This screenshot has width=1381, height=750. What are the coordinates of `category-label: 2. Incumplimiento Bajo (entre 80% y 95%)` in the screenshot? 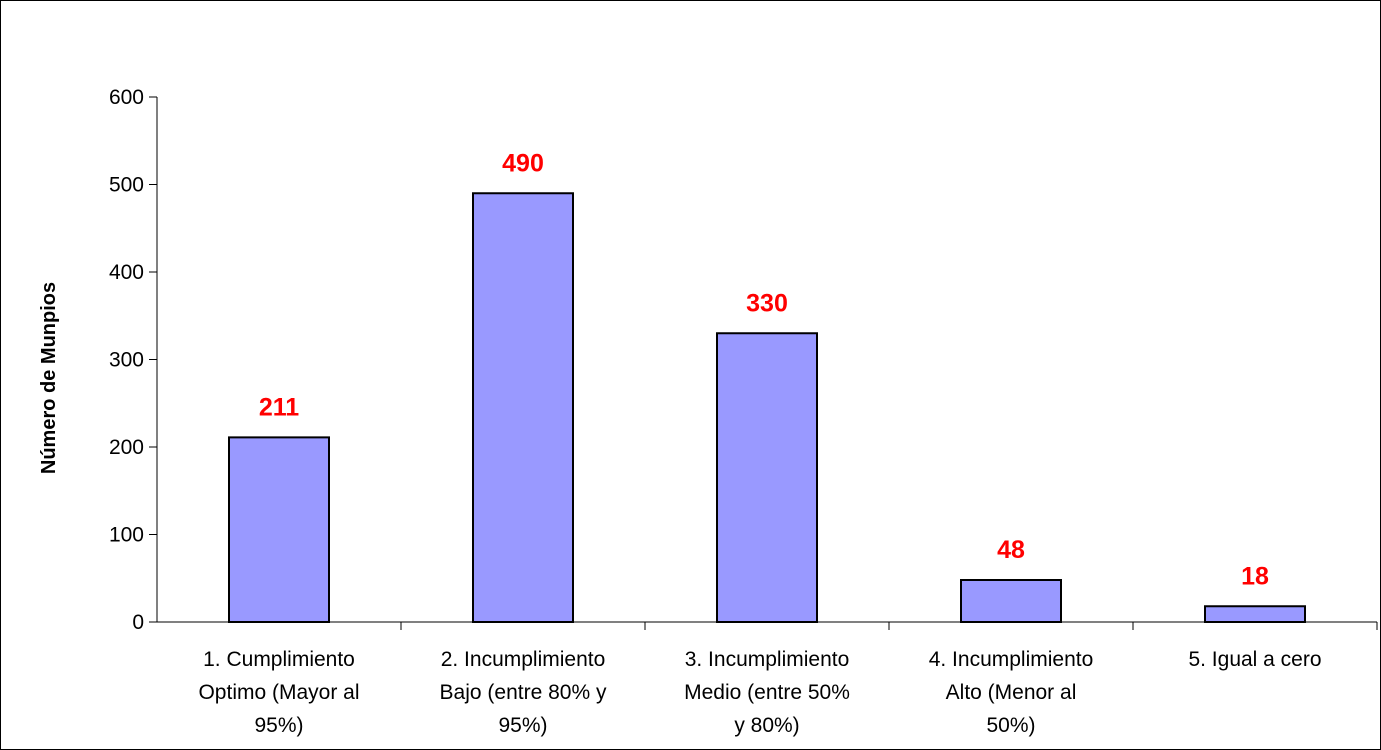 It's located at (523, 692).